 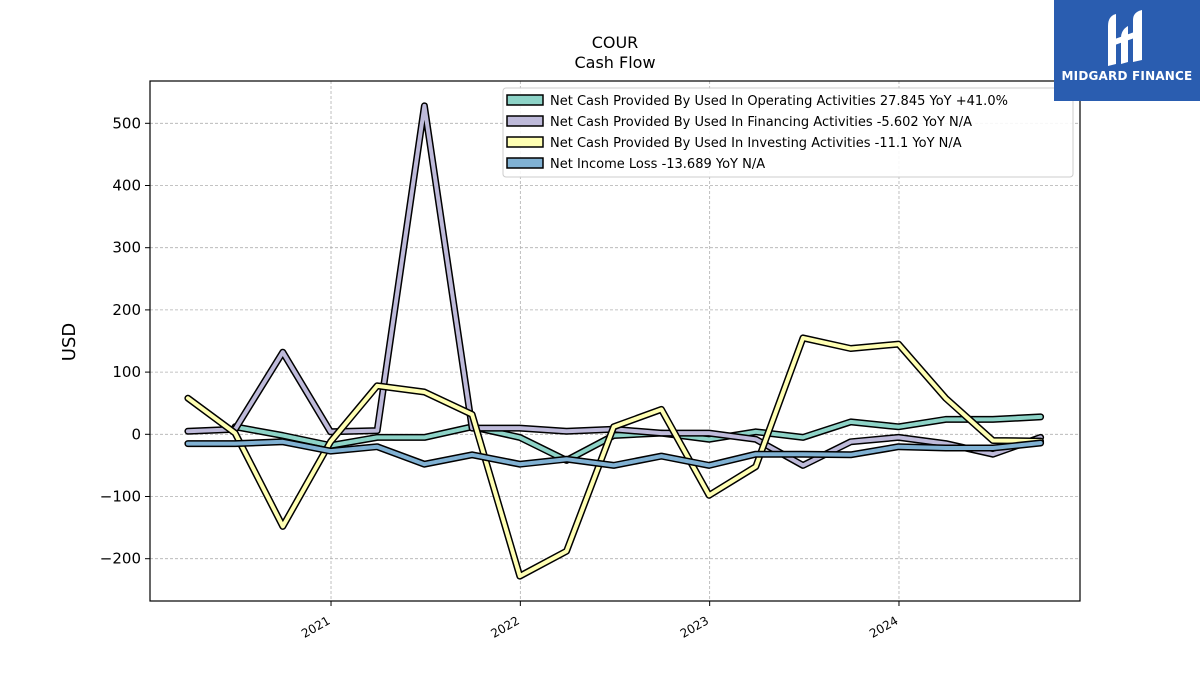 I want to click on y-tick-label: 400, so click(x=126, y=185).